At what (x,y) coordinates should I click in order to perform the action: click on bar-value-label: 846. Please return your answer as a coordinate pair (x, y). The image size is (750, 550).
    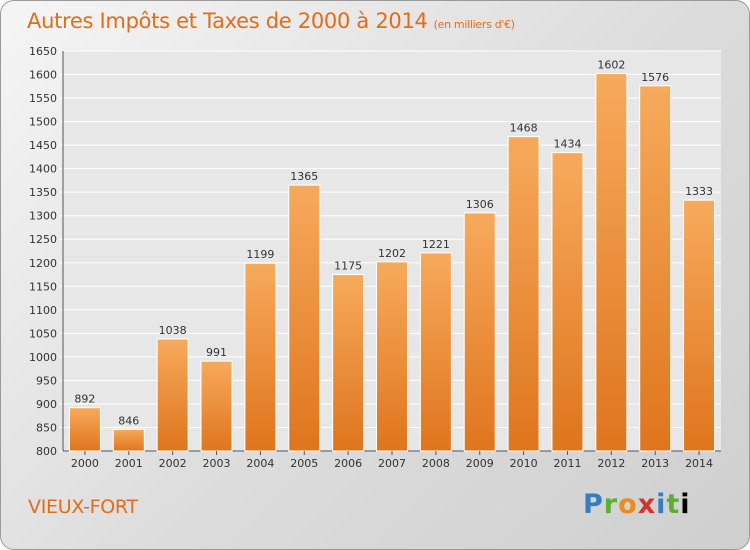
    Looking at the image, I should click on (128, 420).